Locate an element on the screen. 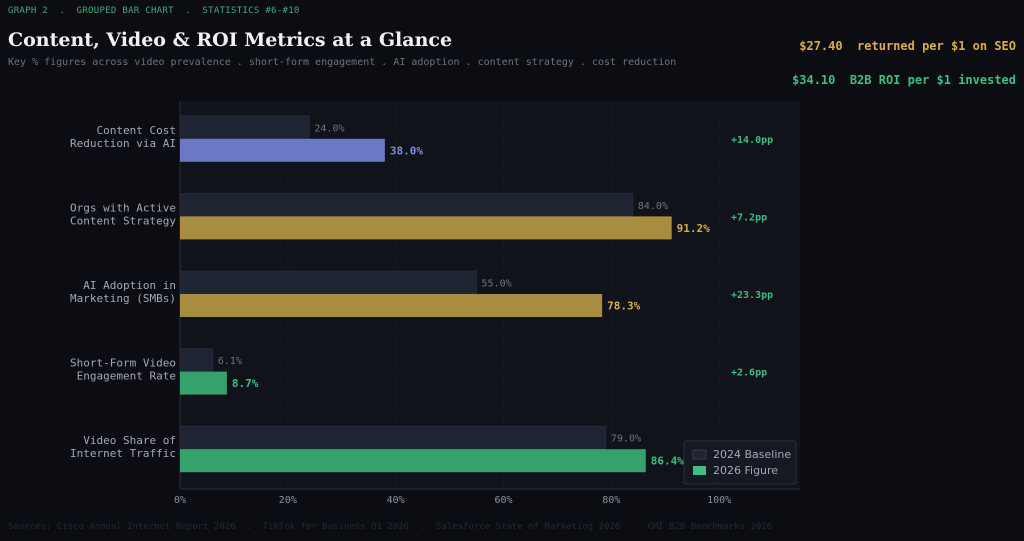 The image size is (1024, 541). baseline-value-label: 79.0% is located at coordinates (626, 439).